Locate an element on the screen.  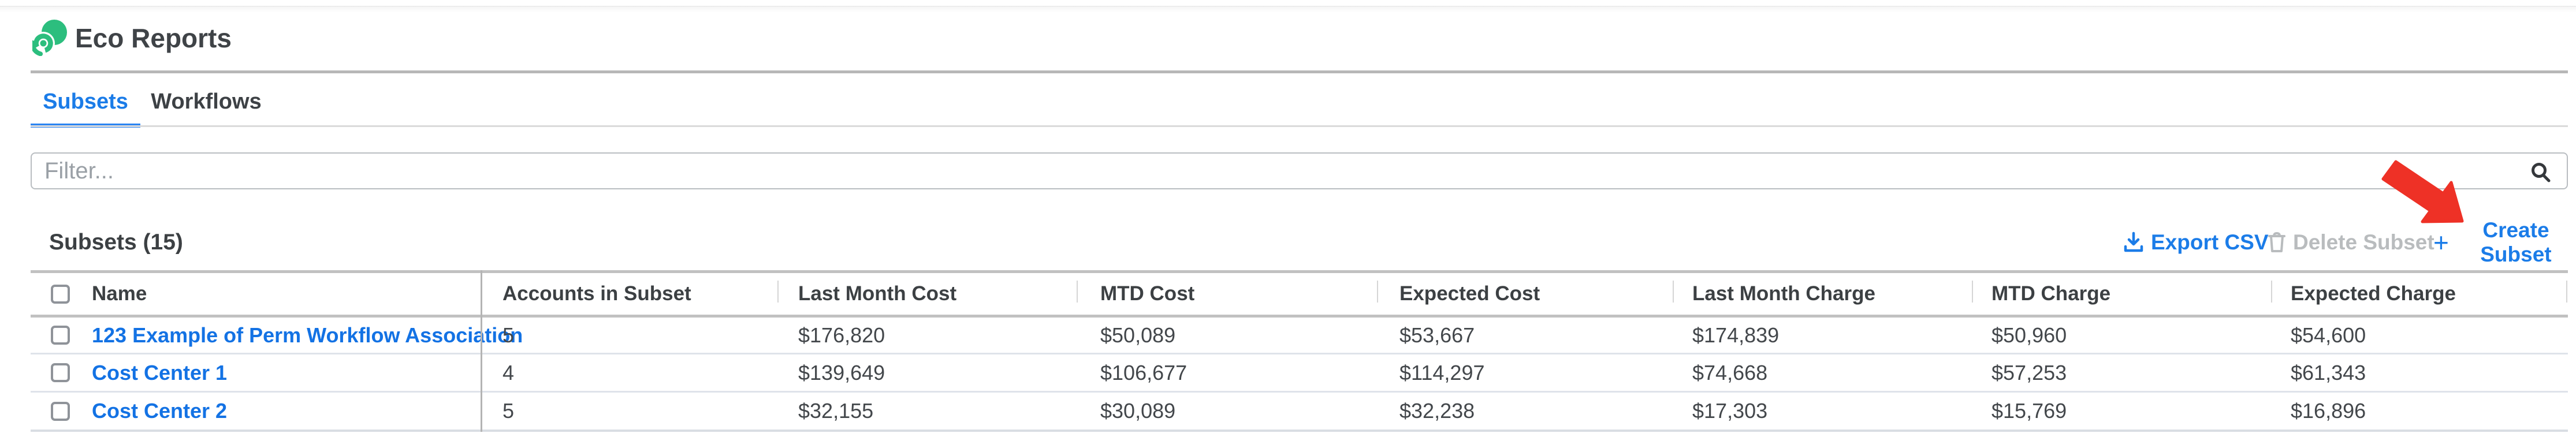
subset-name-link: Cost Center 1 is located at coordinates (160, 372).